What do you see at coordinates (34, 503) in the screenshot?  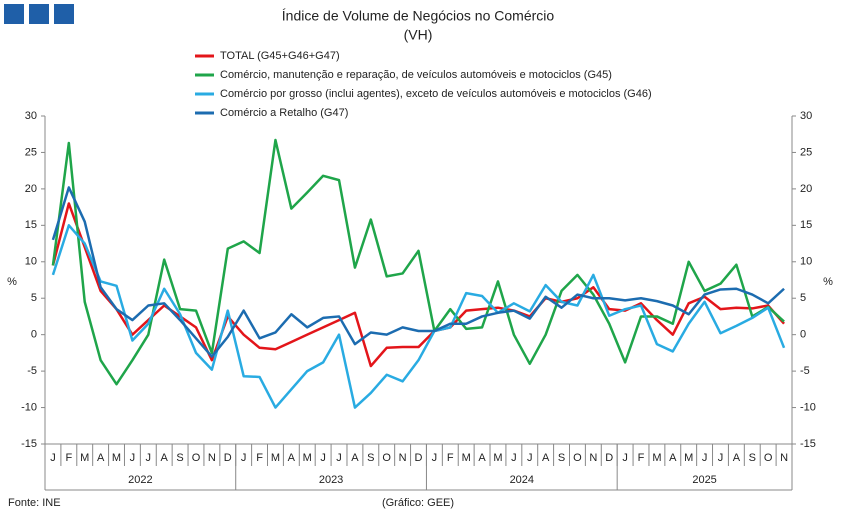 I see `source: Fonte: INE` at bounding box center [34, 503].